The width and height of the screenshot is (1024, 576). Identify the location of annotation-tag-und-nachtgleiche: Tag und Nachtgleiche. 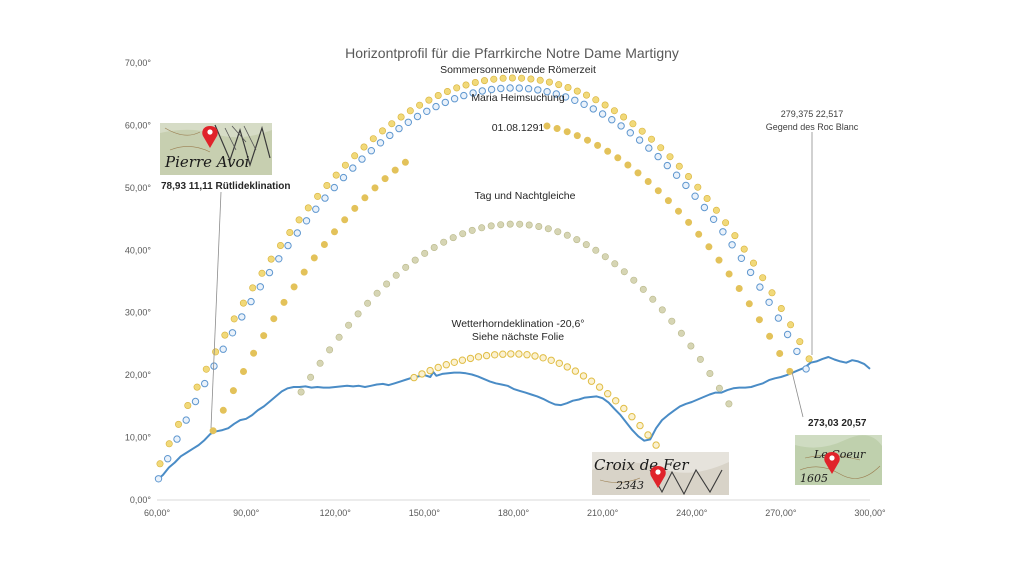
(525, 196).